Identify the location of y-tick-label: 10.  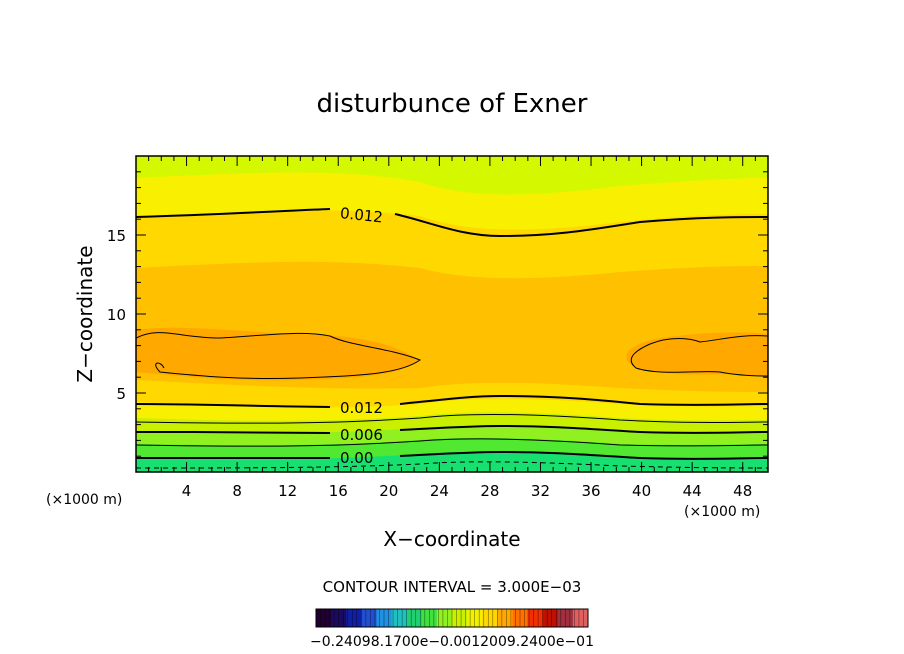
(116, 315).